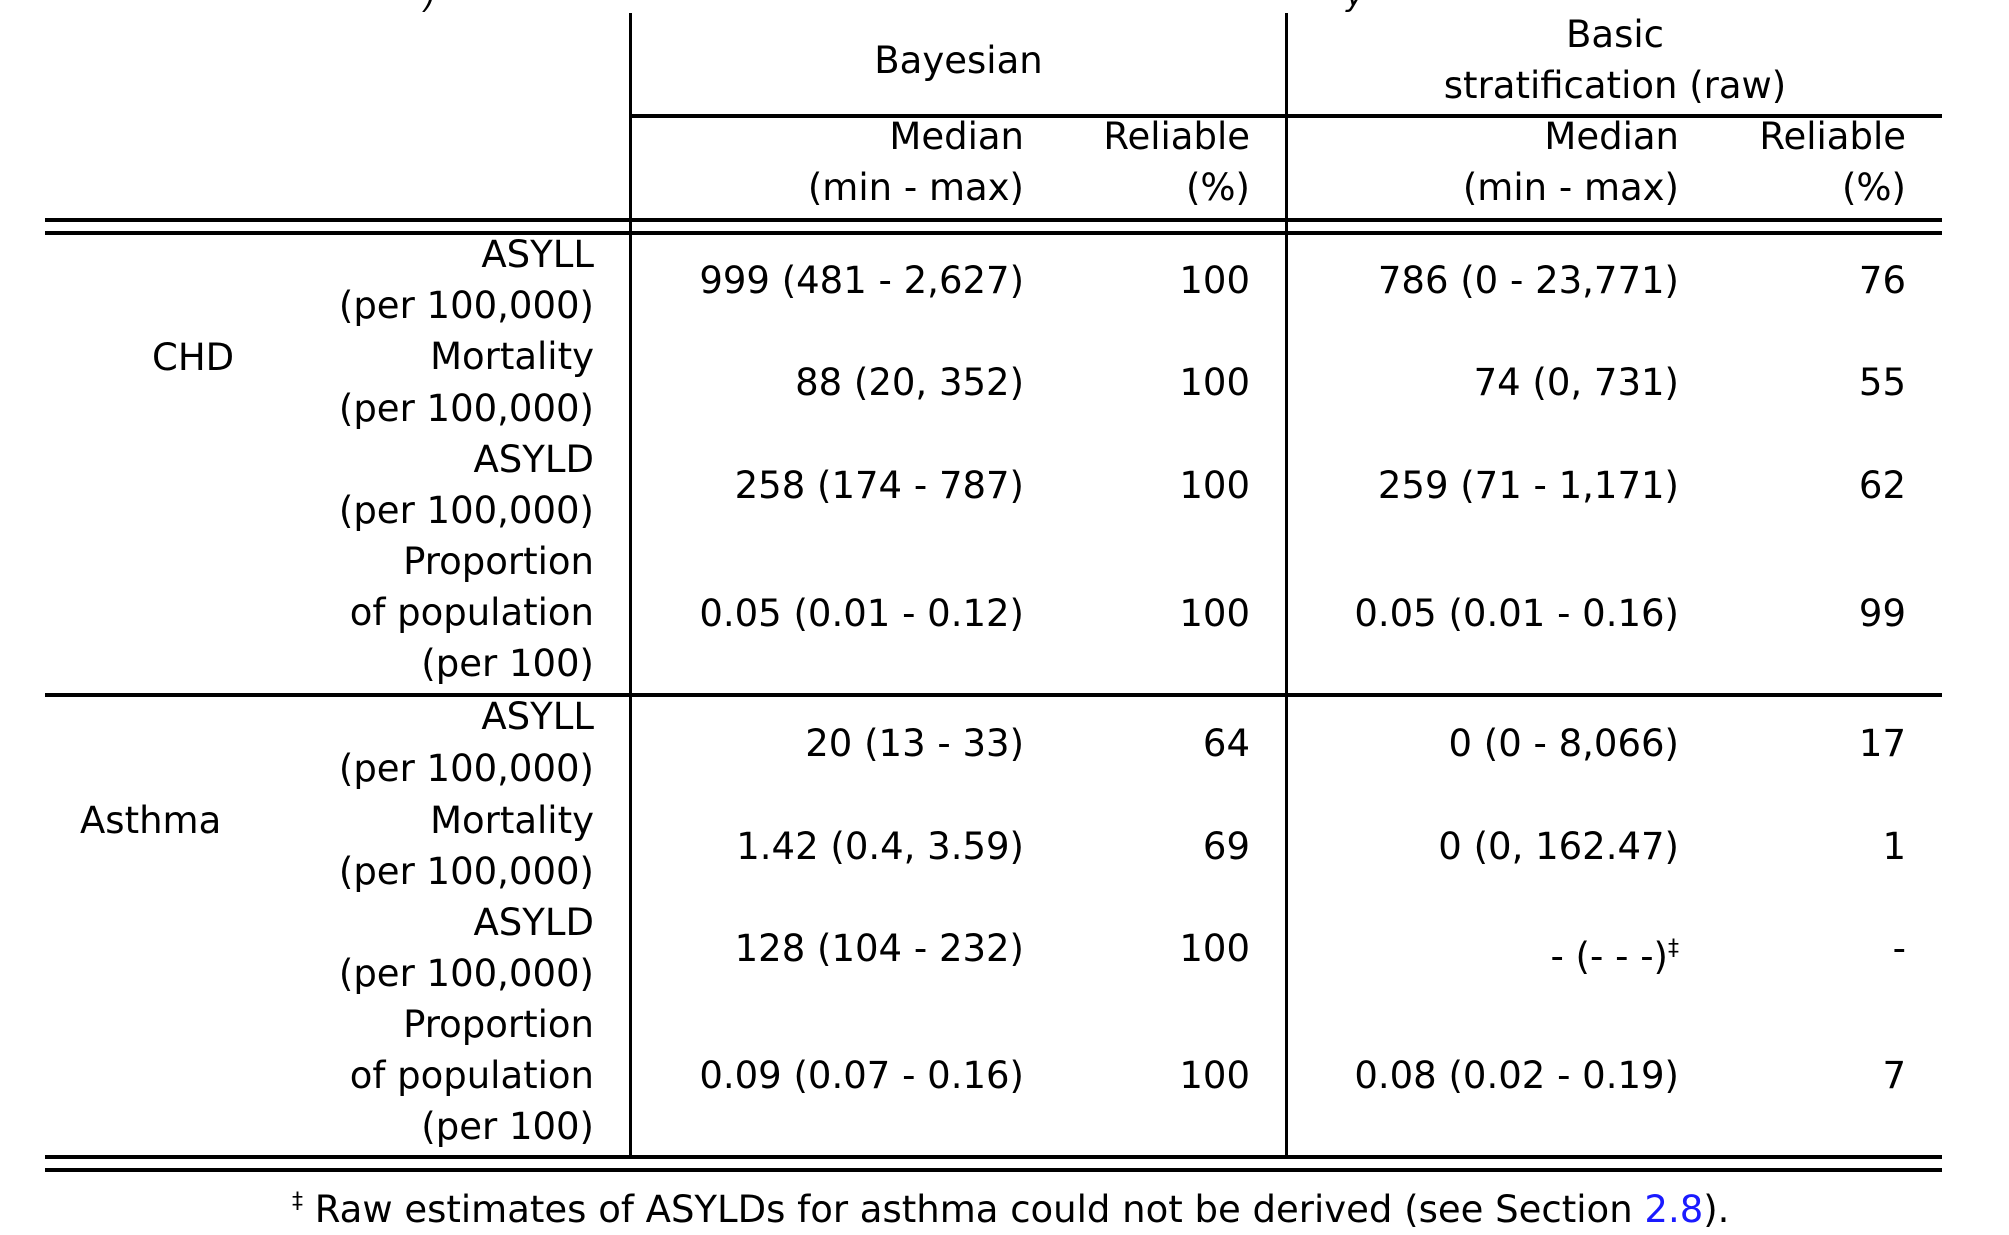  Describe the element at coordinates (1882, 743) in the screenshot. I see `basic-reliable-cell: 17` at that location.